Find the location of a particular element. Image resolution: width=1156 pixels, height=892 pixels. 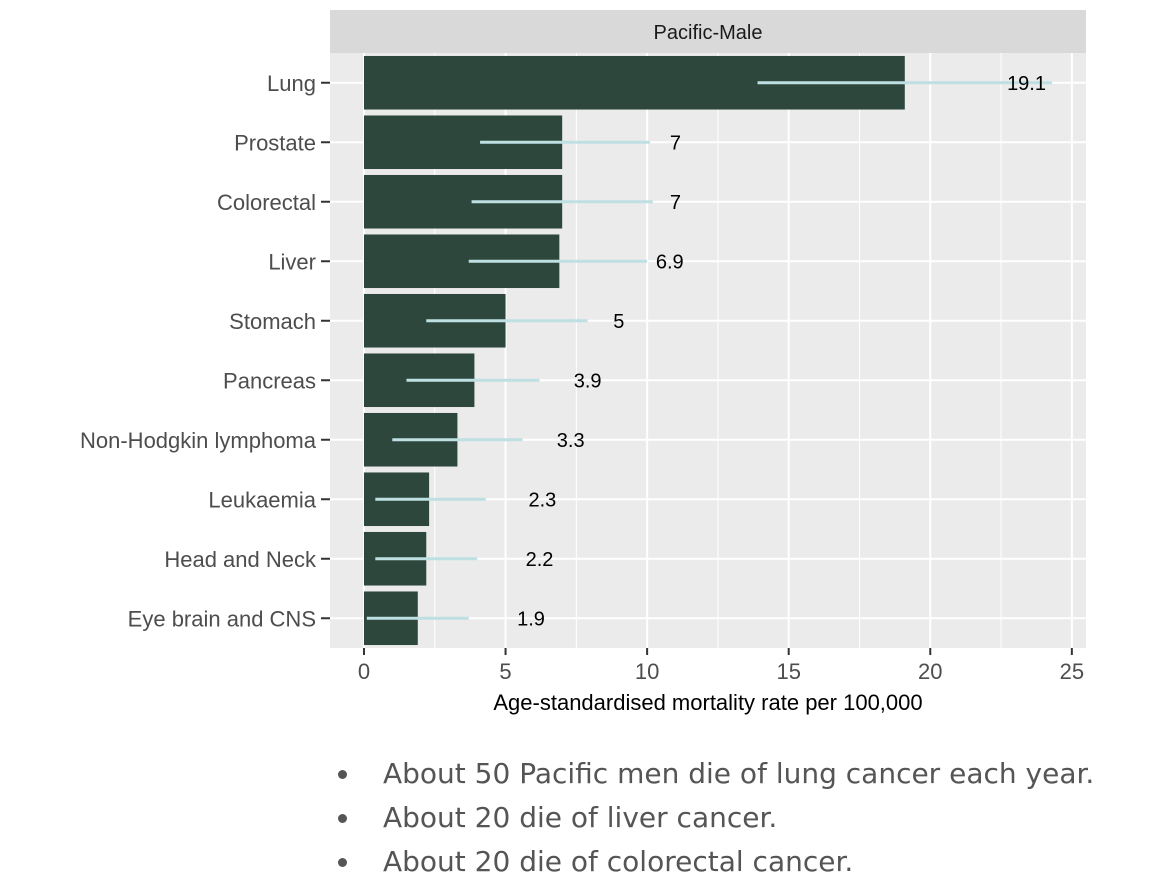

x-tick-label: 10 is located at coordinates (647, 671).